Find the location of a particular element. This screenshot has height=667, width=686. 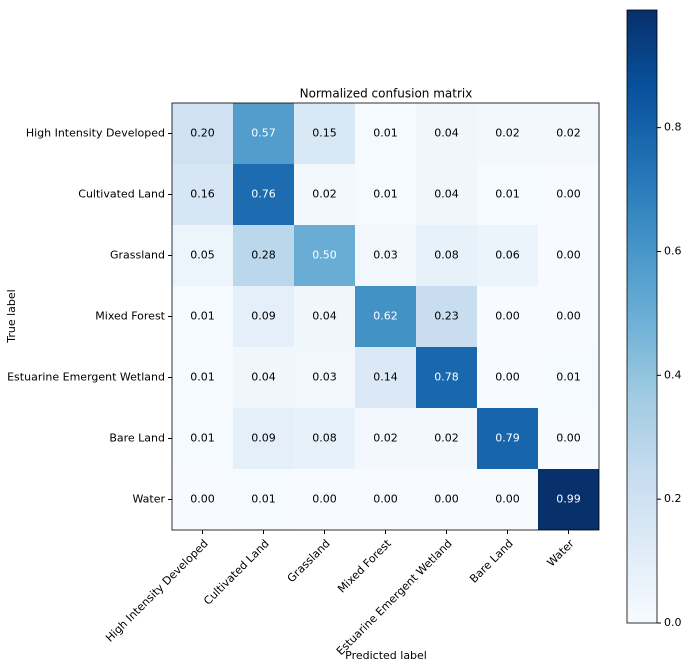

y-tick-label: Bare Land is located at coordinates (137, 438).